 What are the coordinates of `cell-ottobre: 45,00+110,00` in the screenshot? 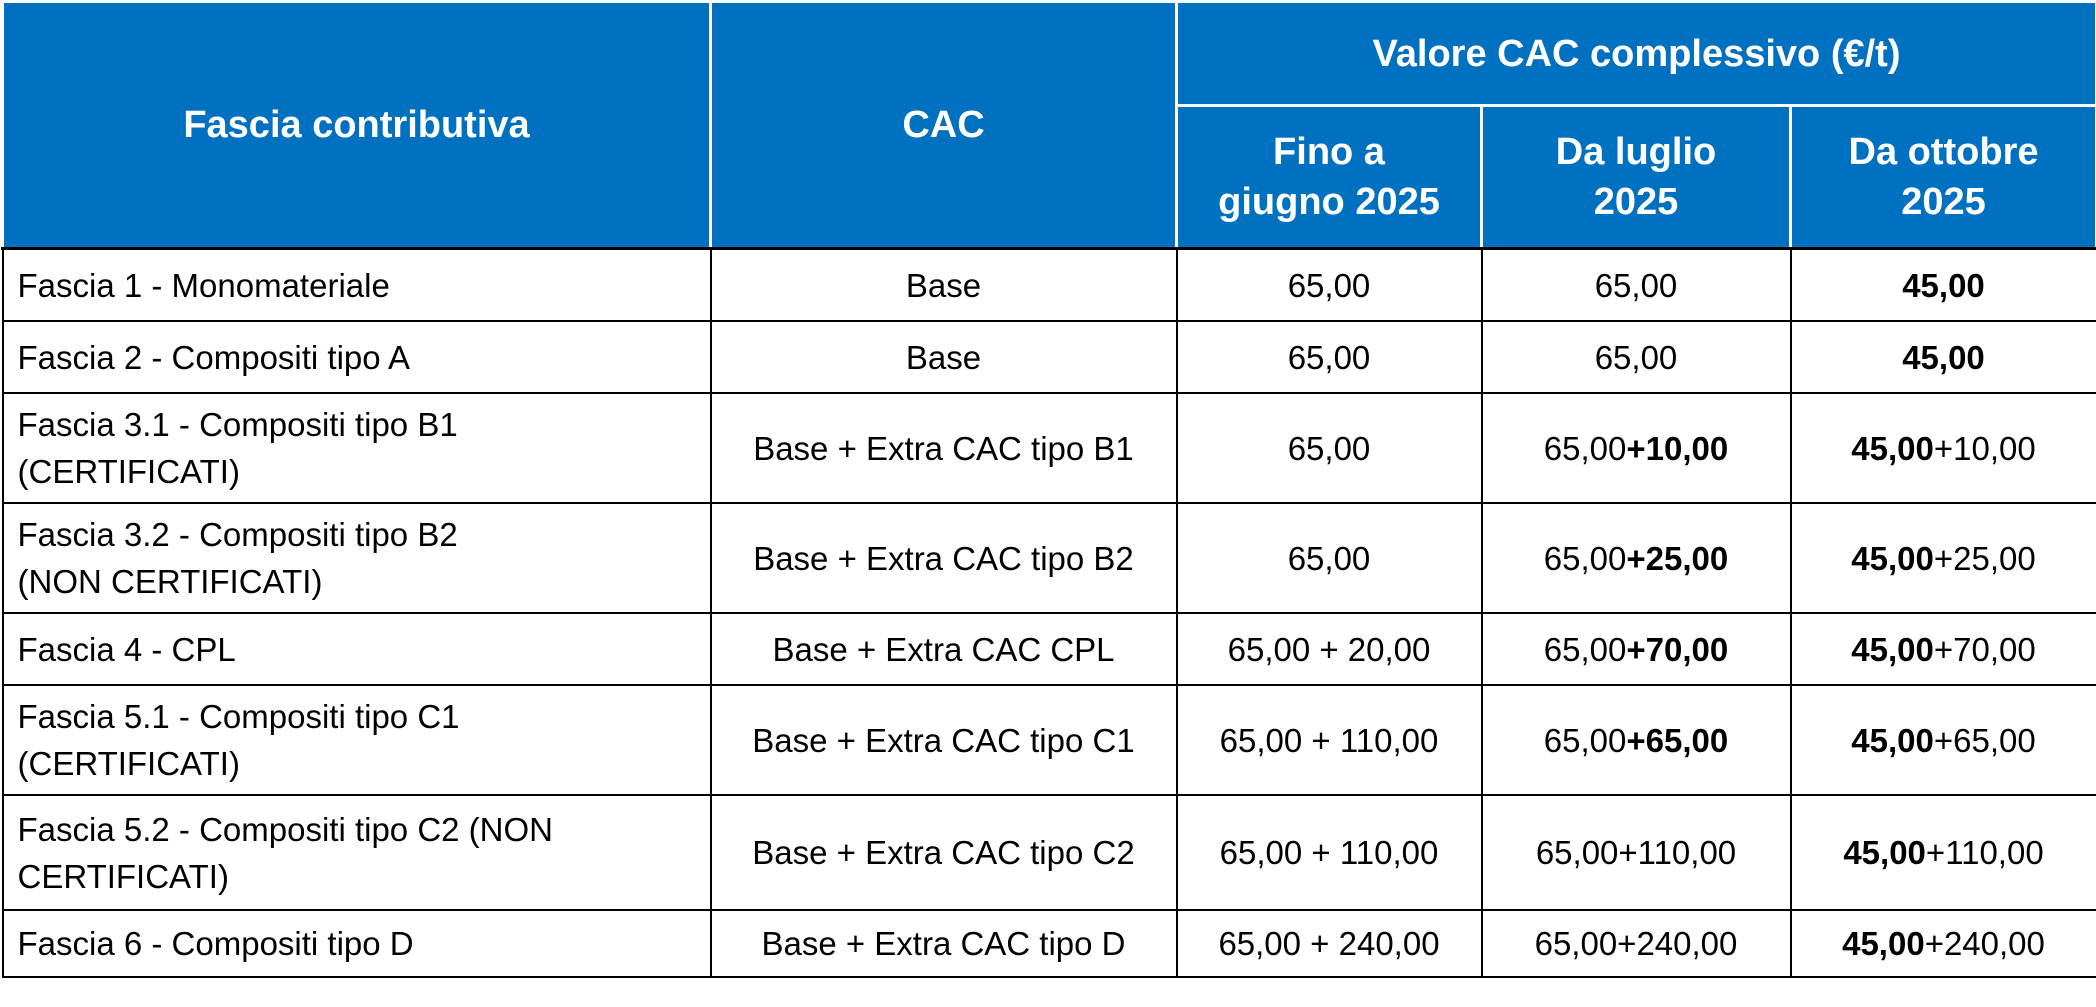 It's located at (1942, 852).